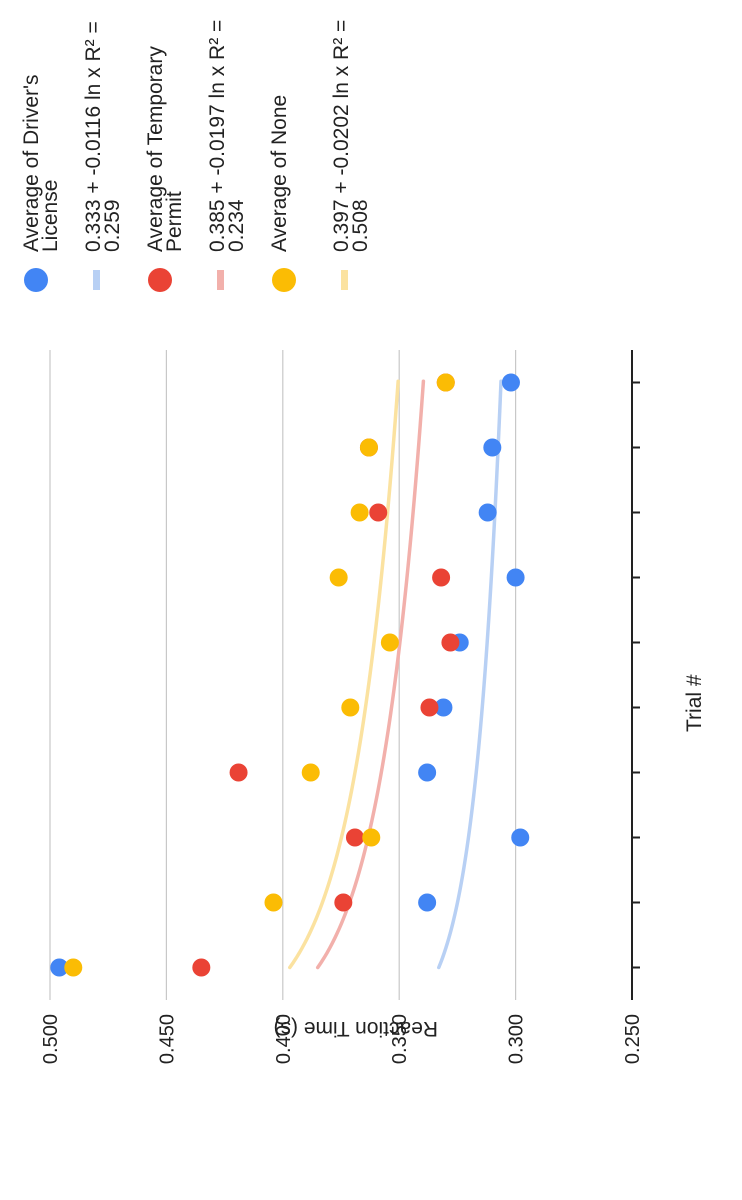 The image size is (742, 1200). I want to click on legend-item: 0.333 + -0.0116 ln x R² = 0.259, so click(114, 147).